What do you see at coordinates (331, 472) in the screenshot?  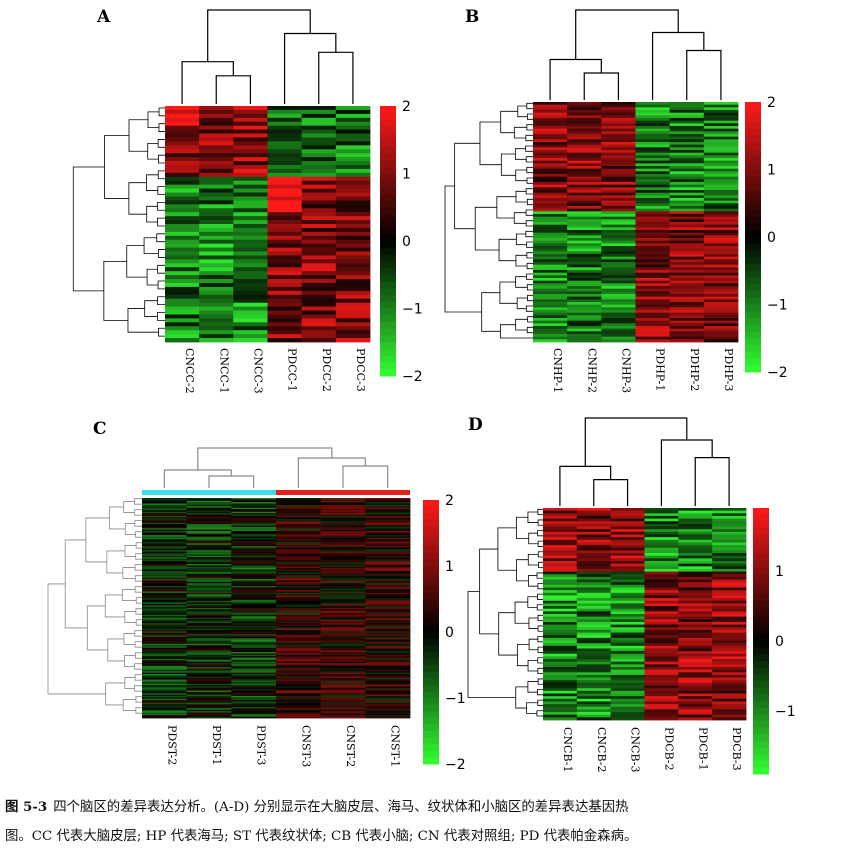 I see `column-dendrogram-branch` at bounding box center [331, 472].